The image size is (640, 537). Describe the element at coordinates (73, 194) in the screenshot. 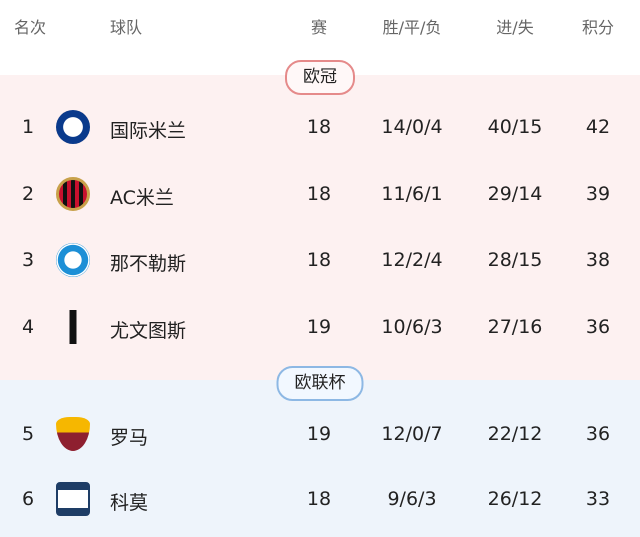

I see `ac-milan-logo-icon` at that location.